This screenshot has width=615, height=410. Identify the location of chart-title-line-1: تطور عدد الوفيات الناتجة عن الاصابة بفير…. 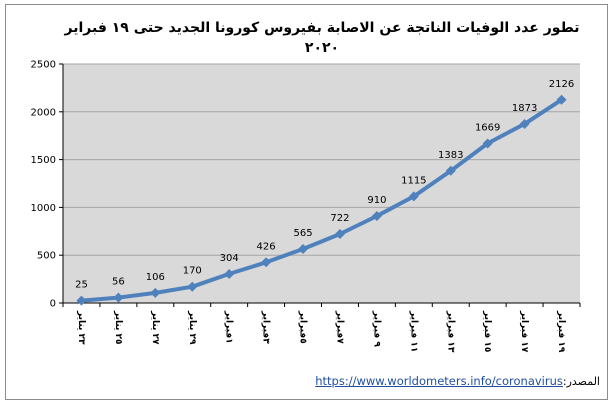
(322, 28).